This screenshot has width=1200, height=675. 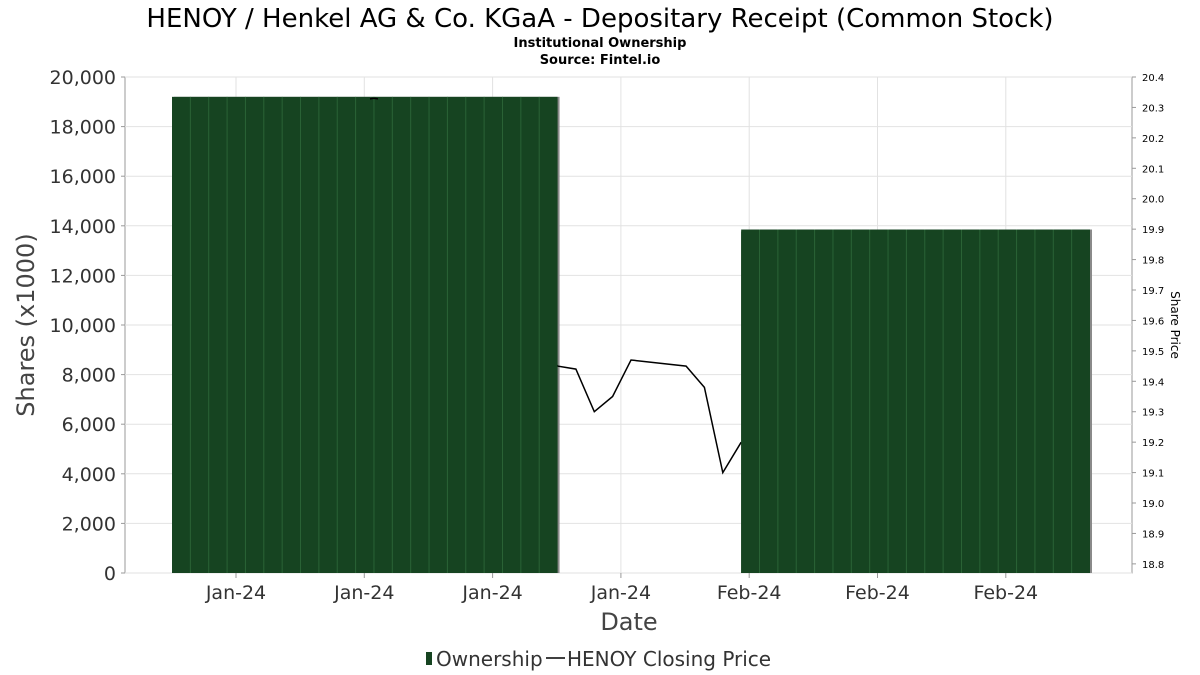 What do you see at coordinates (1153, 474) in the screenshot?
I see `y2-tick-label: 19.1` at bounding box center [1153, 474].